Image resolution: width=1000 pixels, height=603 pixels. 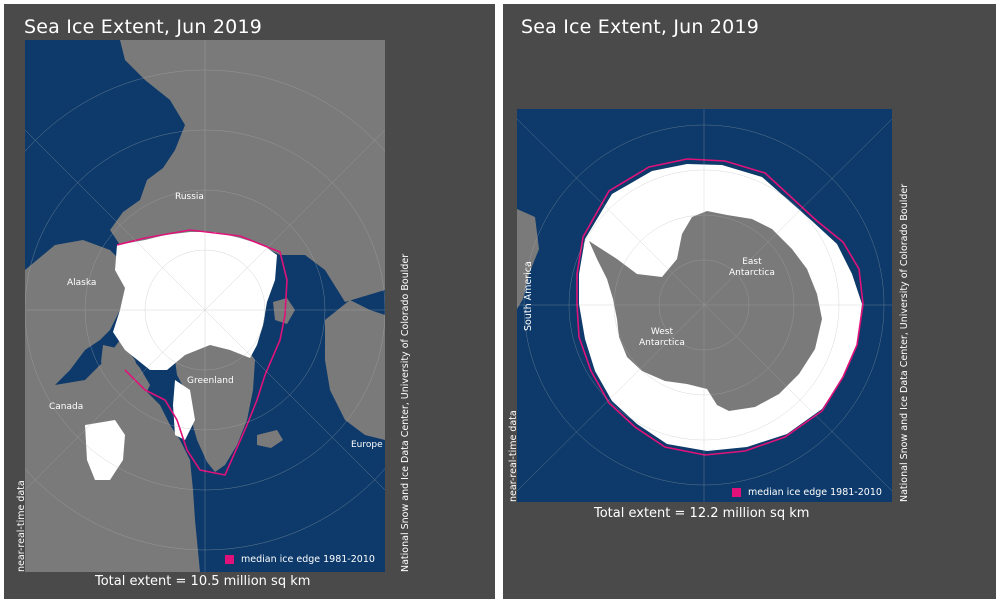 What do you see at coordinates (105, 450) in the screenshot?
I see `arctic-sea-ice-hudson` at bounding box center [105, 450].